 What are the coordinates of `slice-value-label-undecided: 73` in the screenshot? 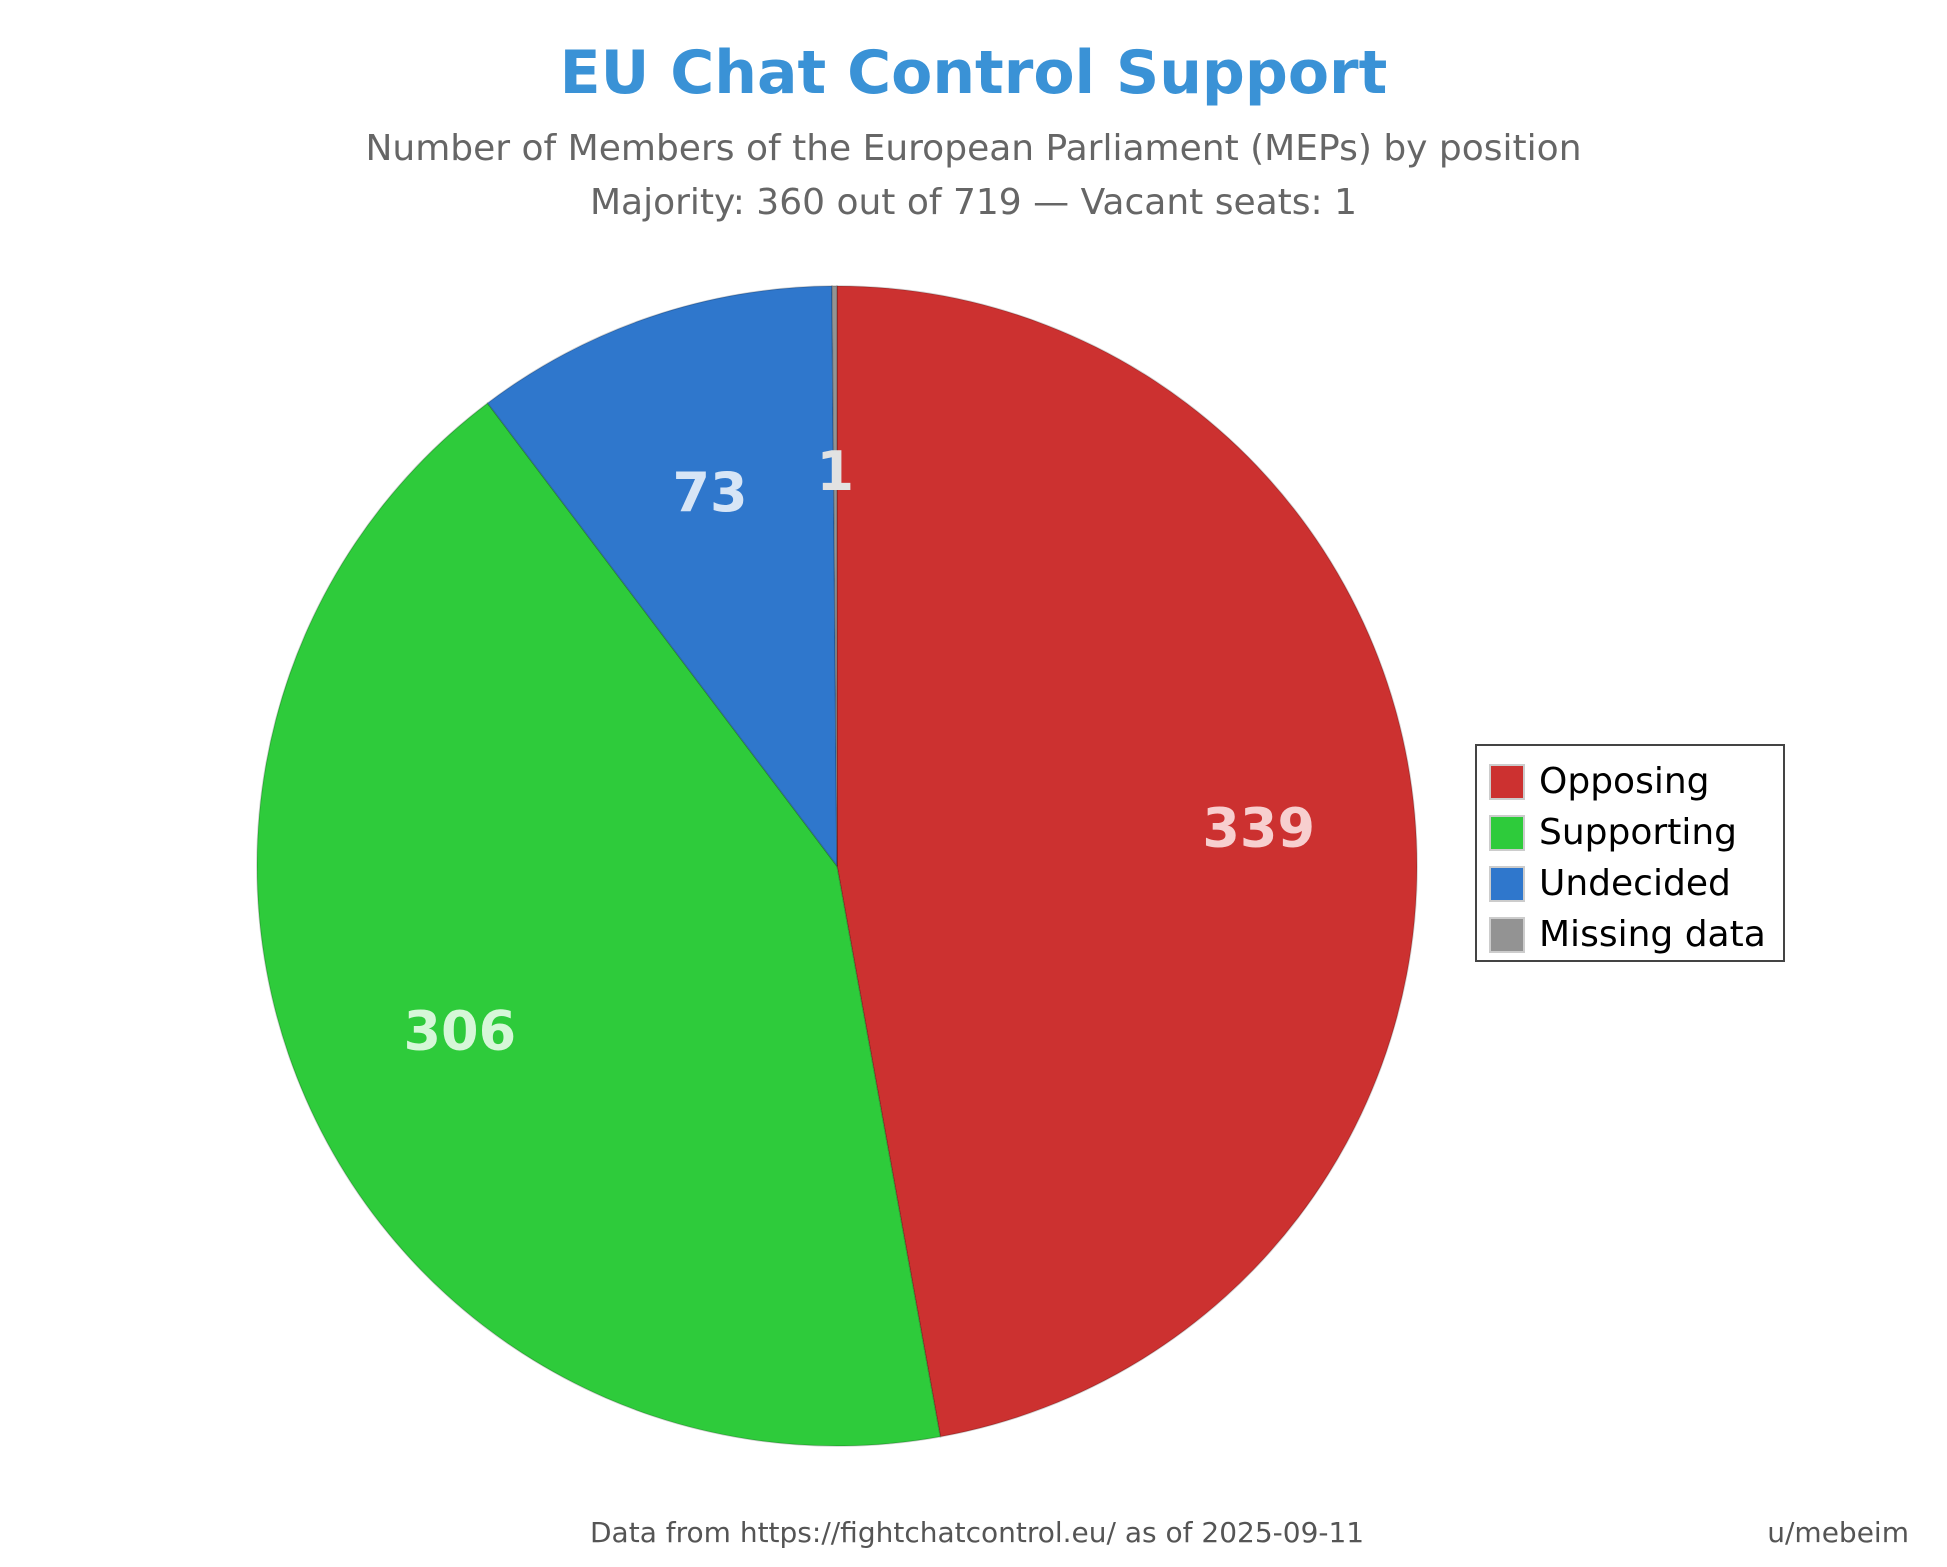 It's located at (709, 492).